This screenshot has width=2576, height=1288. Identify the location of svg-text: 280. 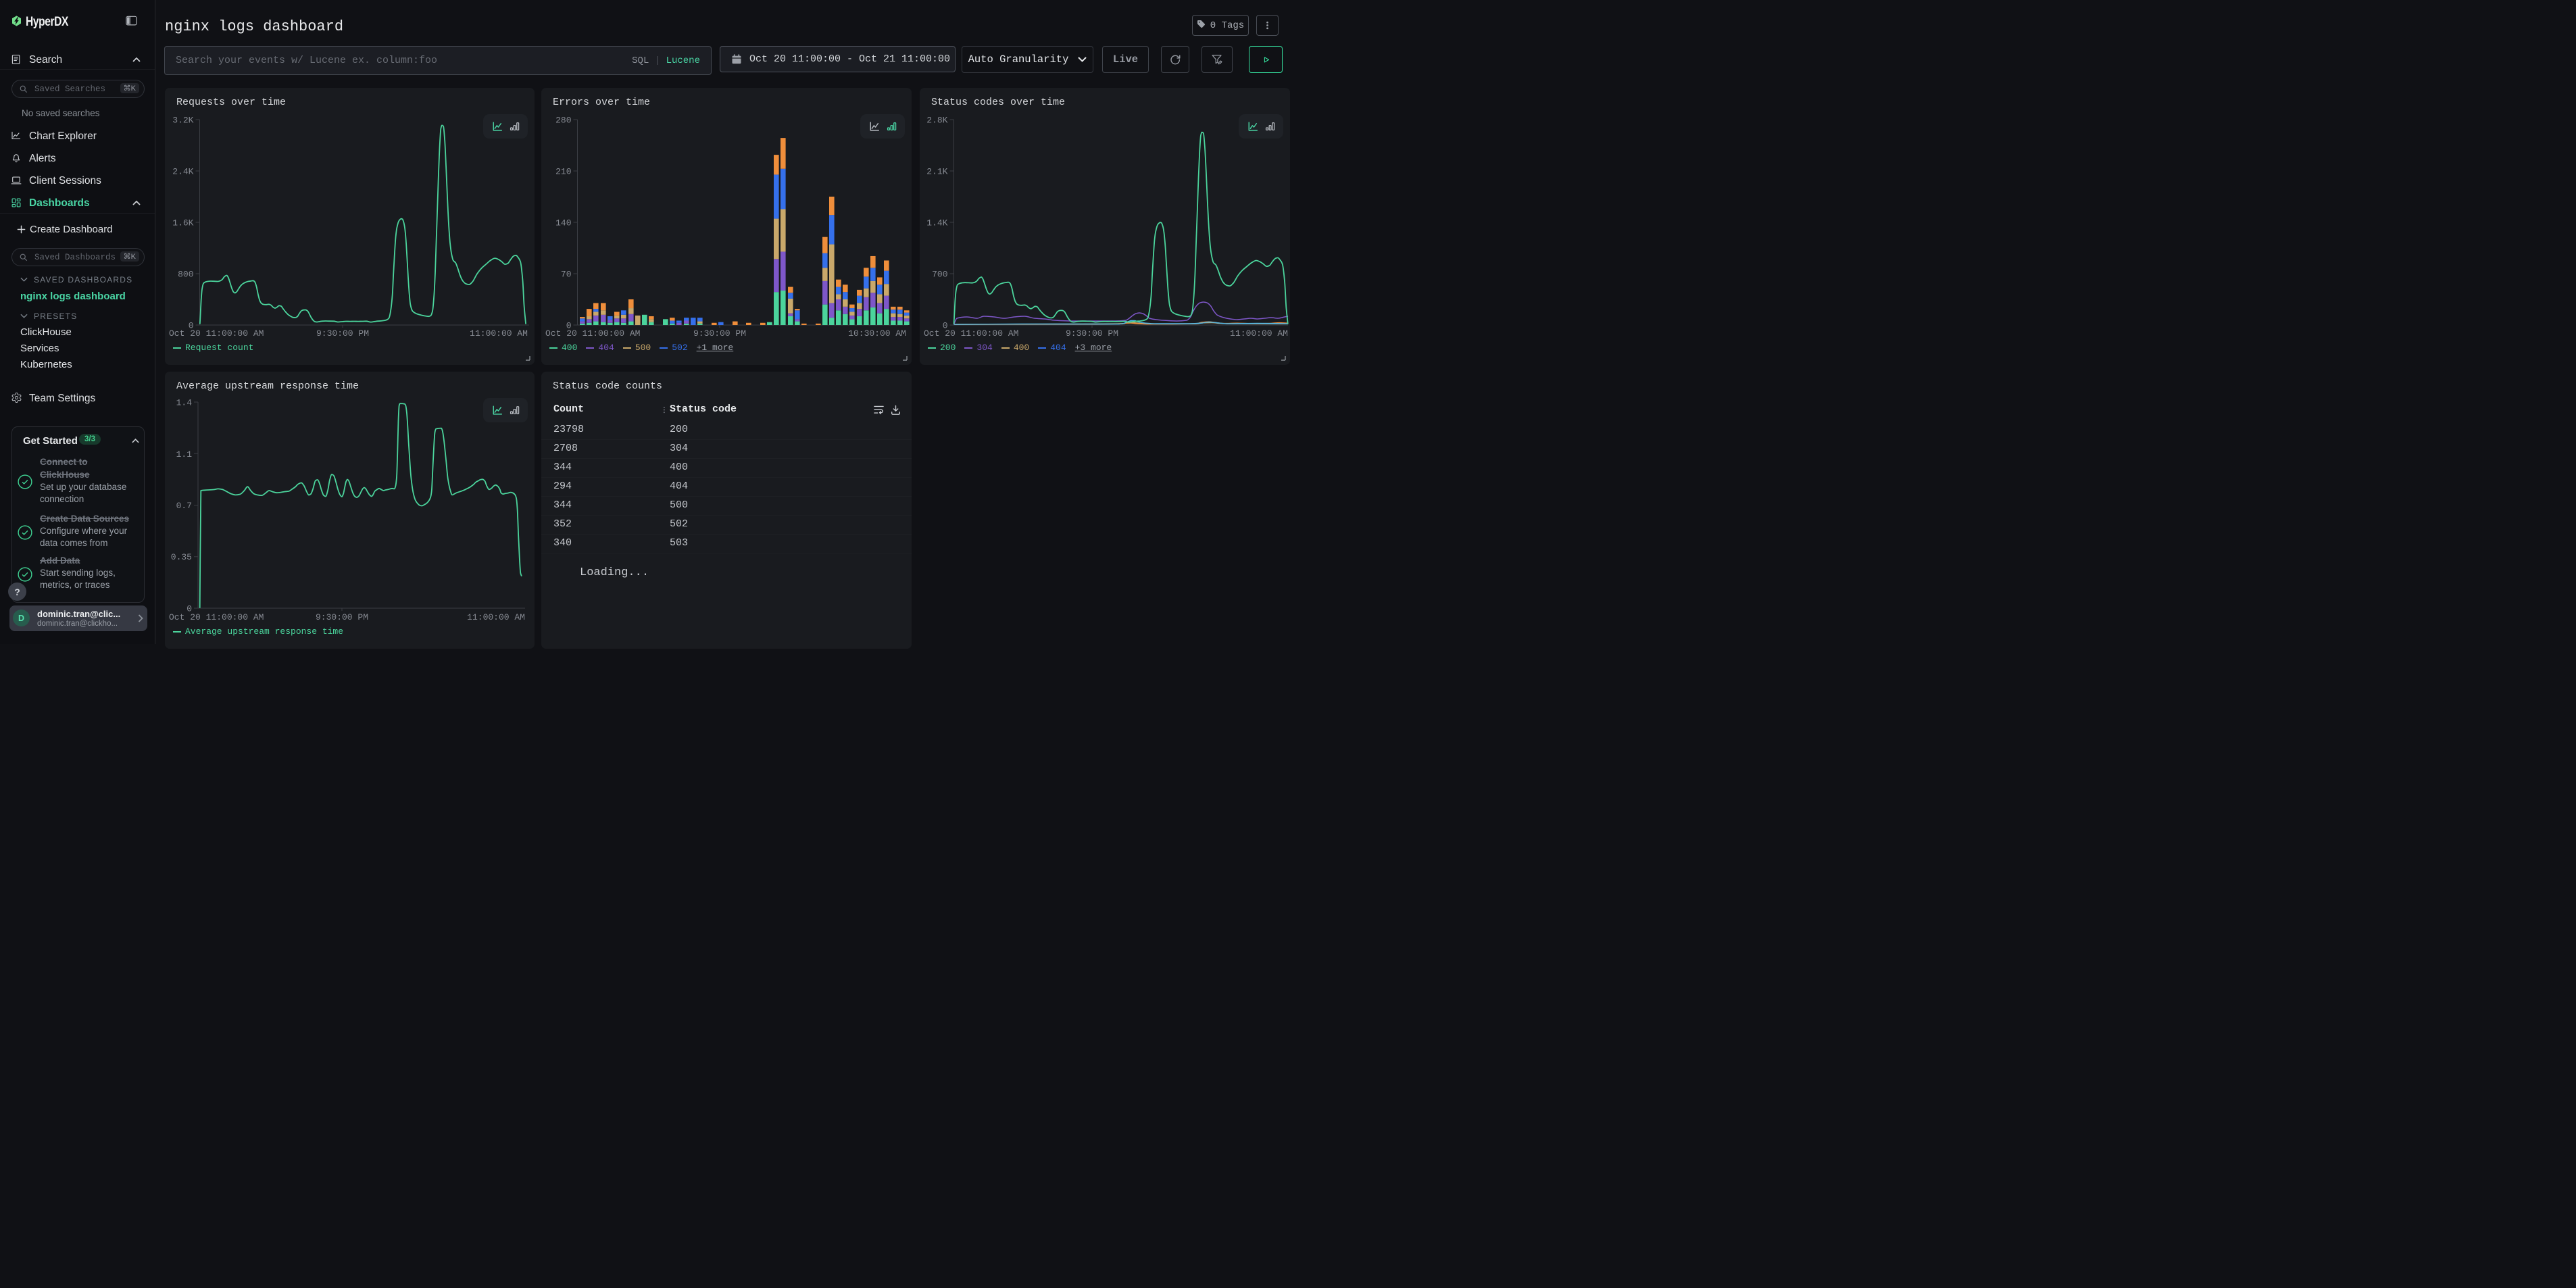
(563, 121).